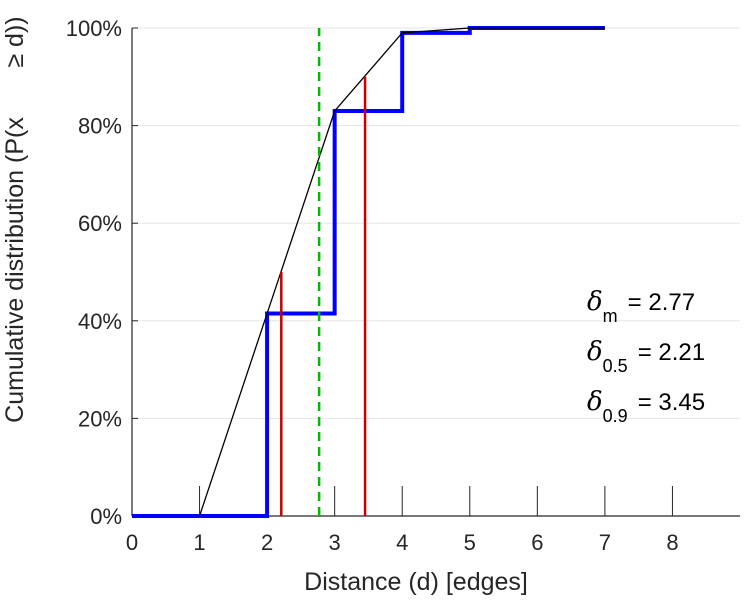  Describe the element at coordinates (323, 272) in the screenshot. I see `reference-lines` at that location.